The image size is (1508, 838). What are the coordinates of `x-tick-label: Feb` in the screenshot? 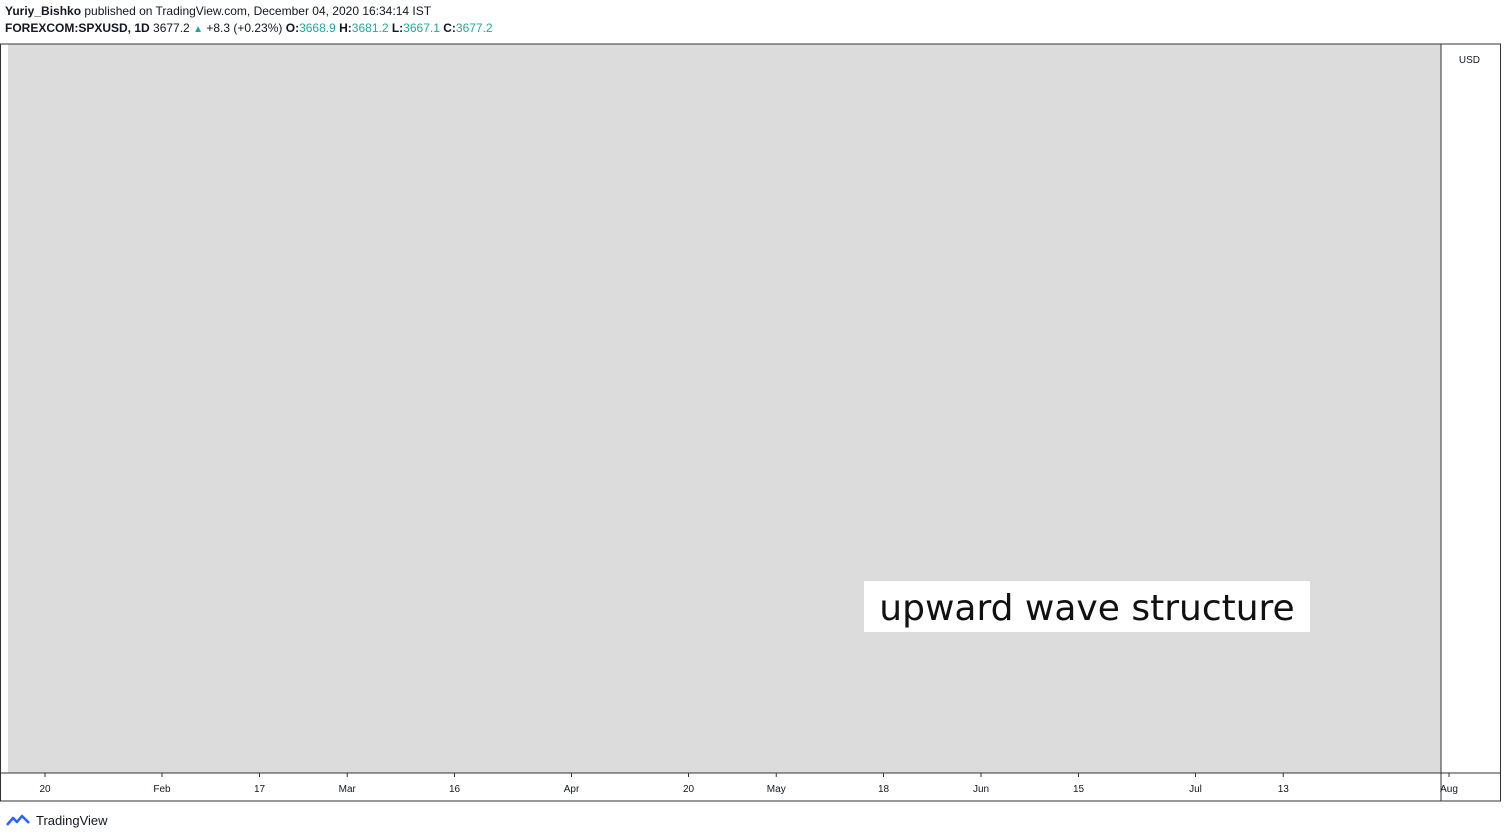 It's located at (162, 789).